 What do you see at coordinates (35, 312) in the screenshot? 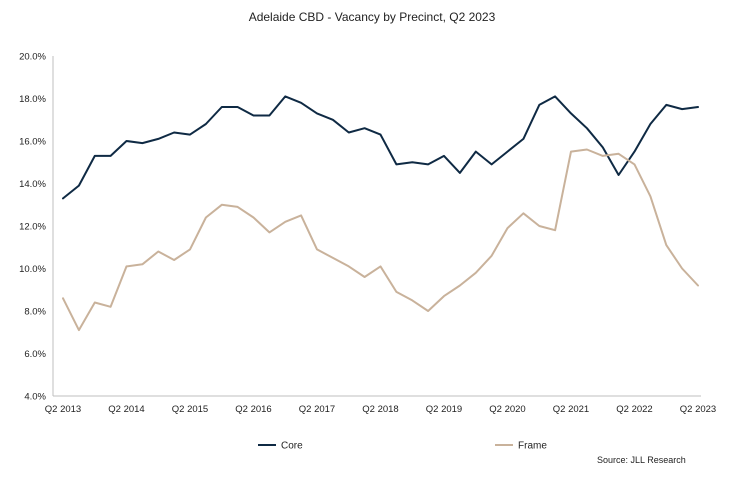
I see `y-tick-label: 8.0%` at bounding box center [35, 312].